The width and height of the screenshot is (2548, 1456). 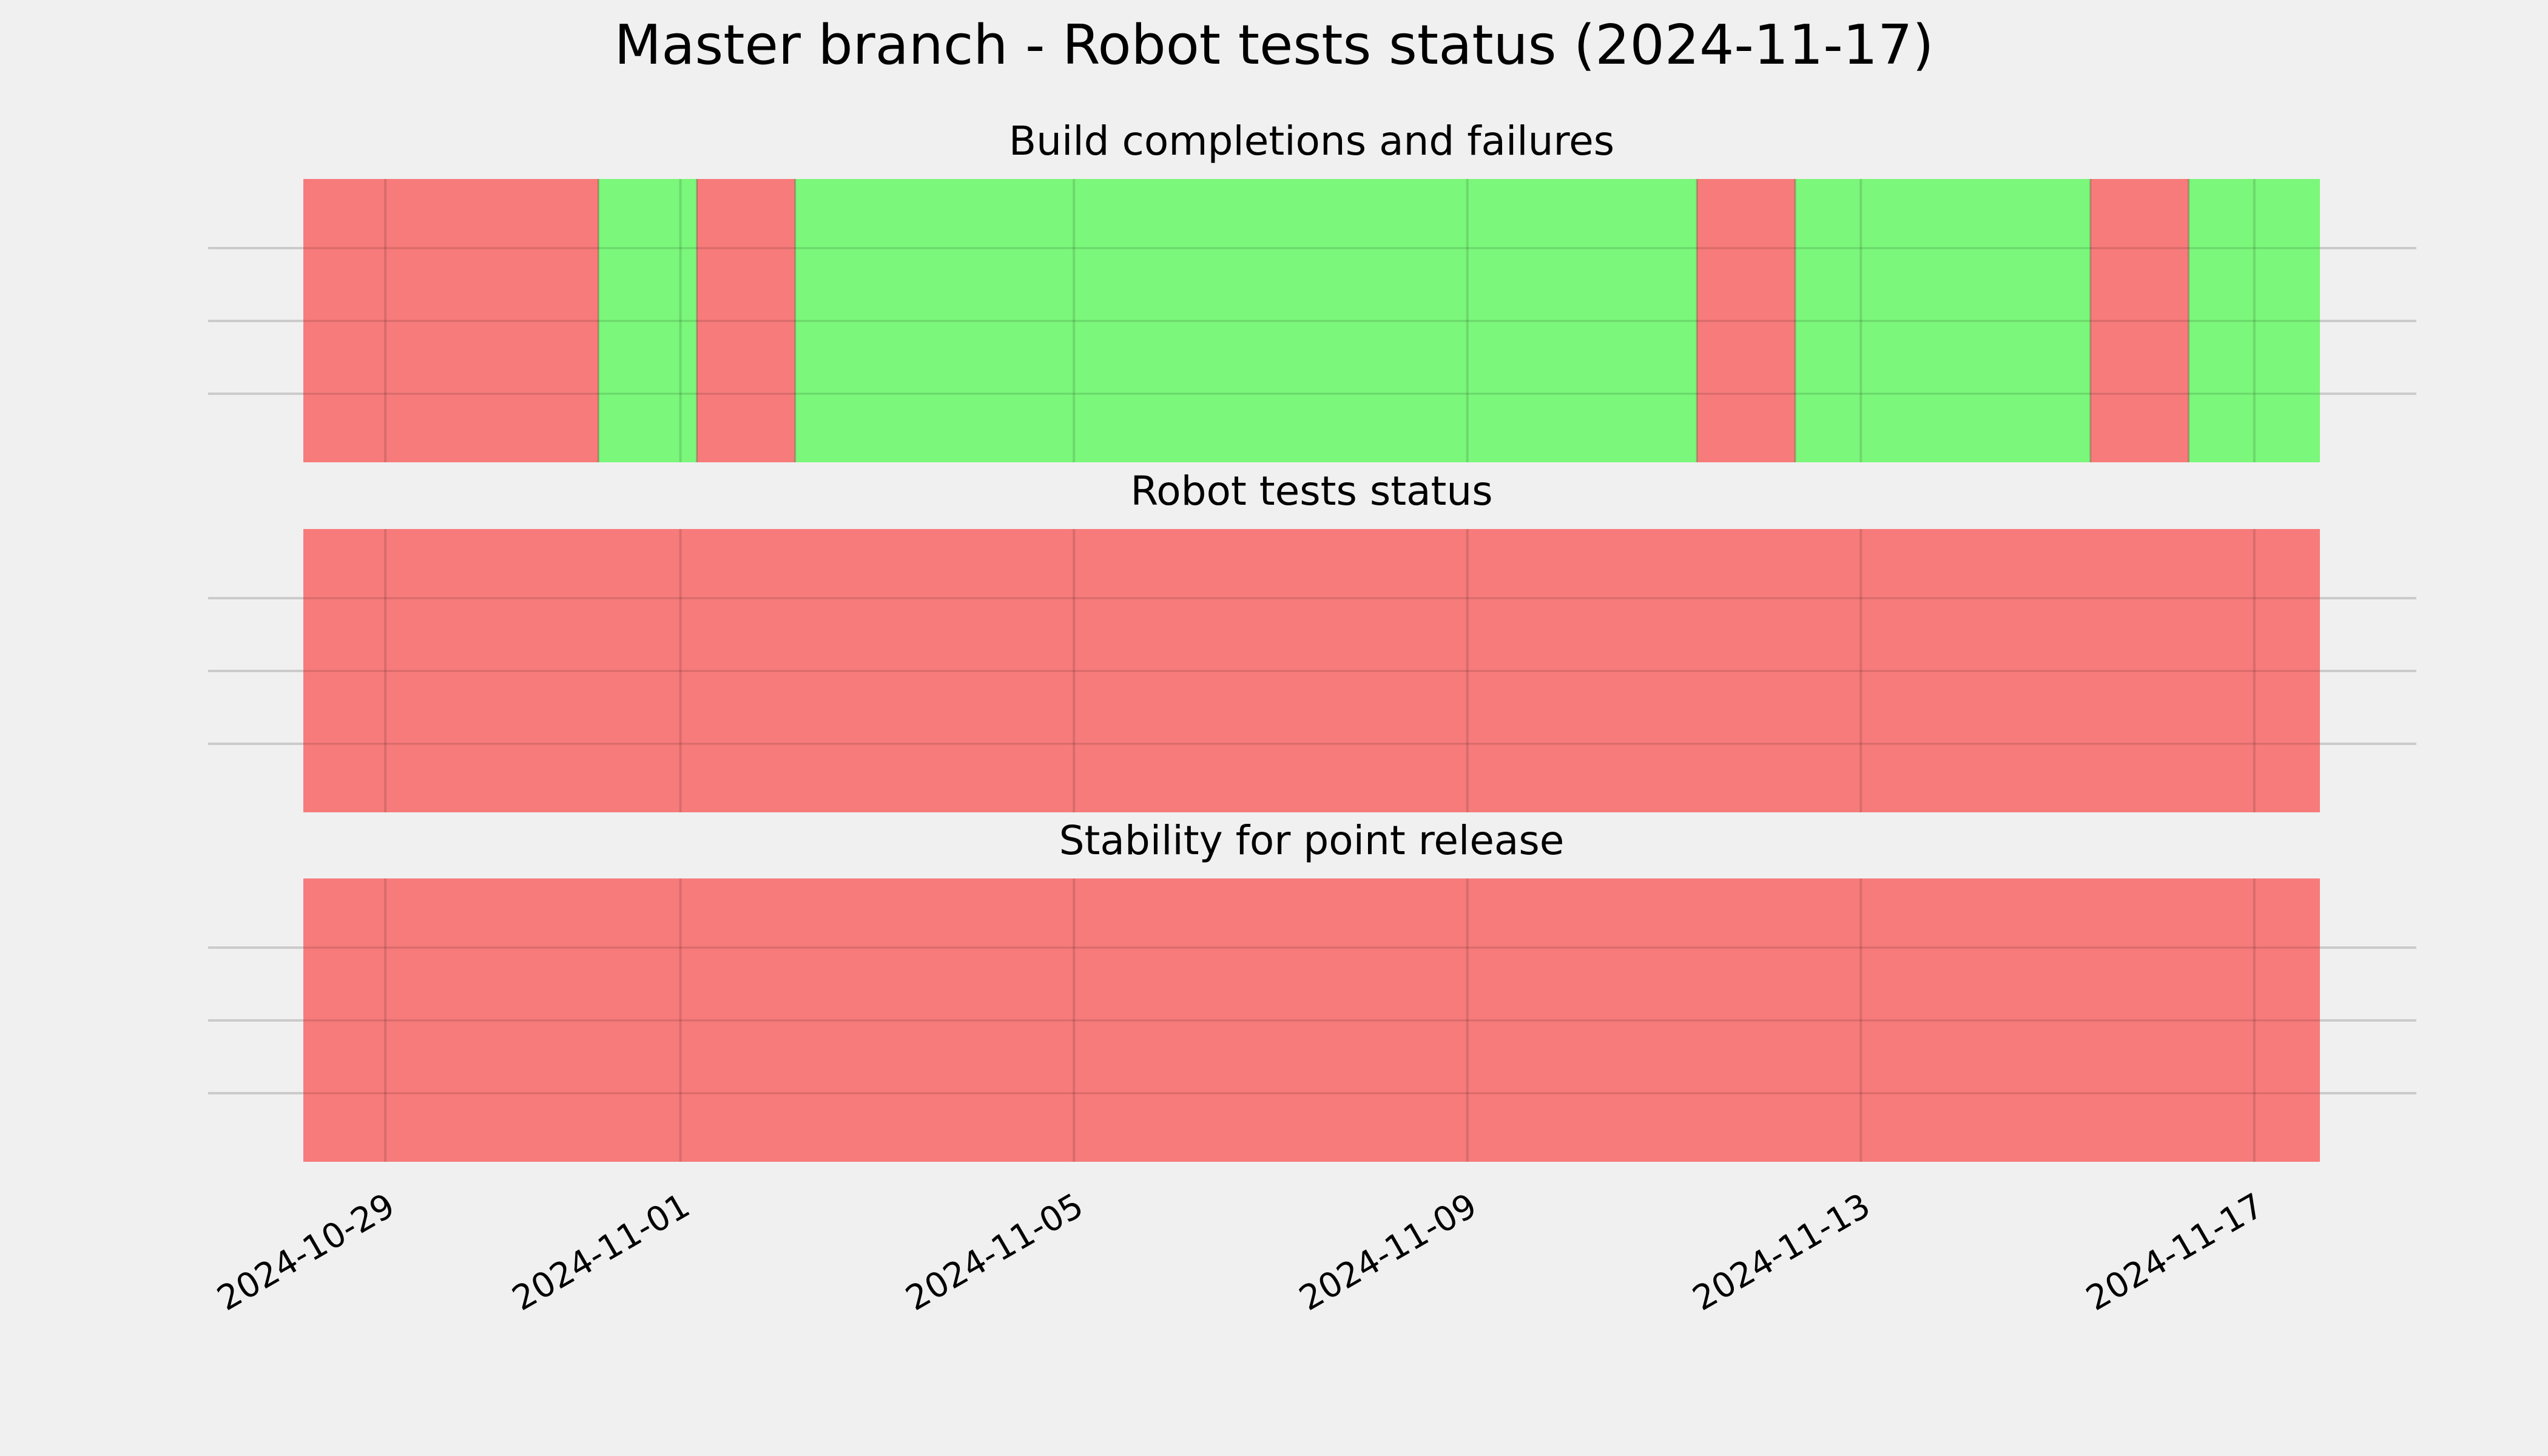 What do you see at coordinates (1311, 141) in the screenshot?
I see `panel-title: Build completions and failures` at bounding box center [1311, 141].